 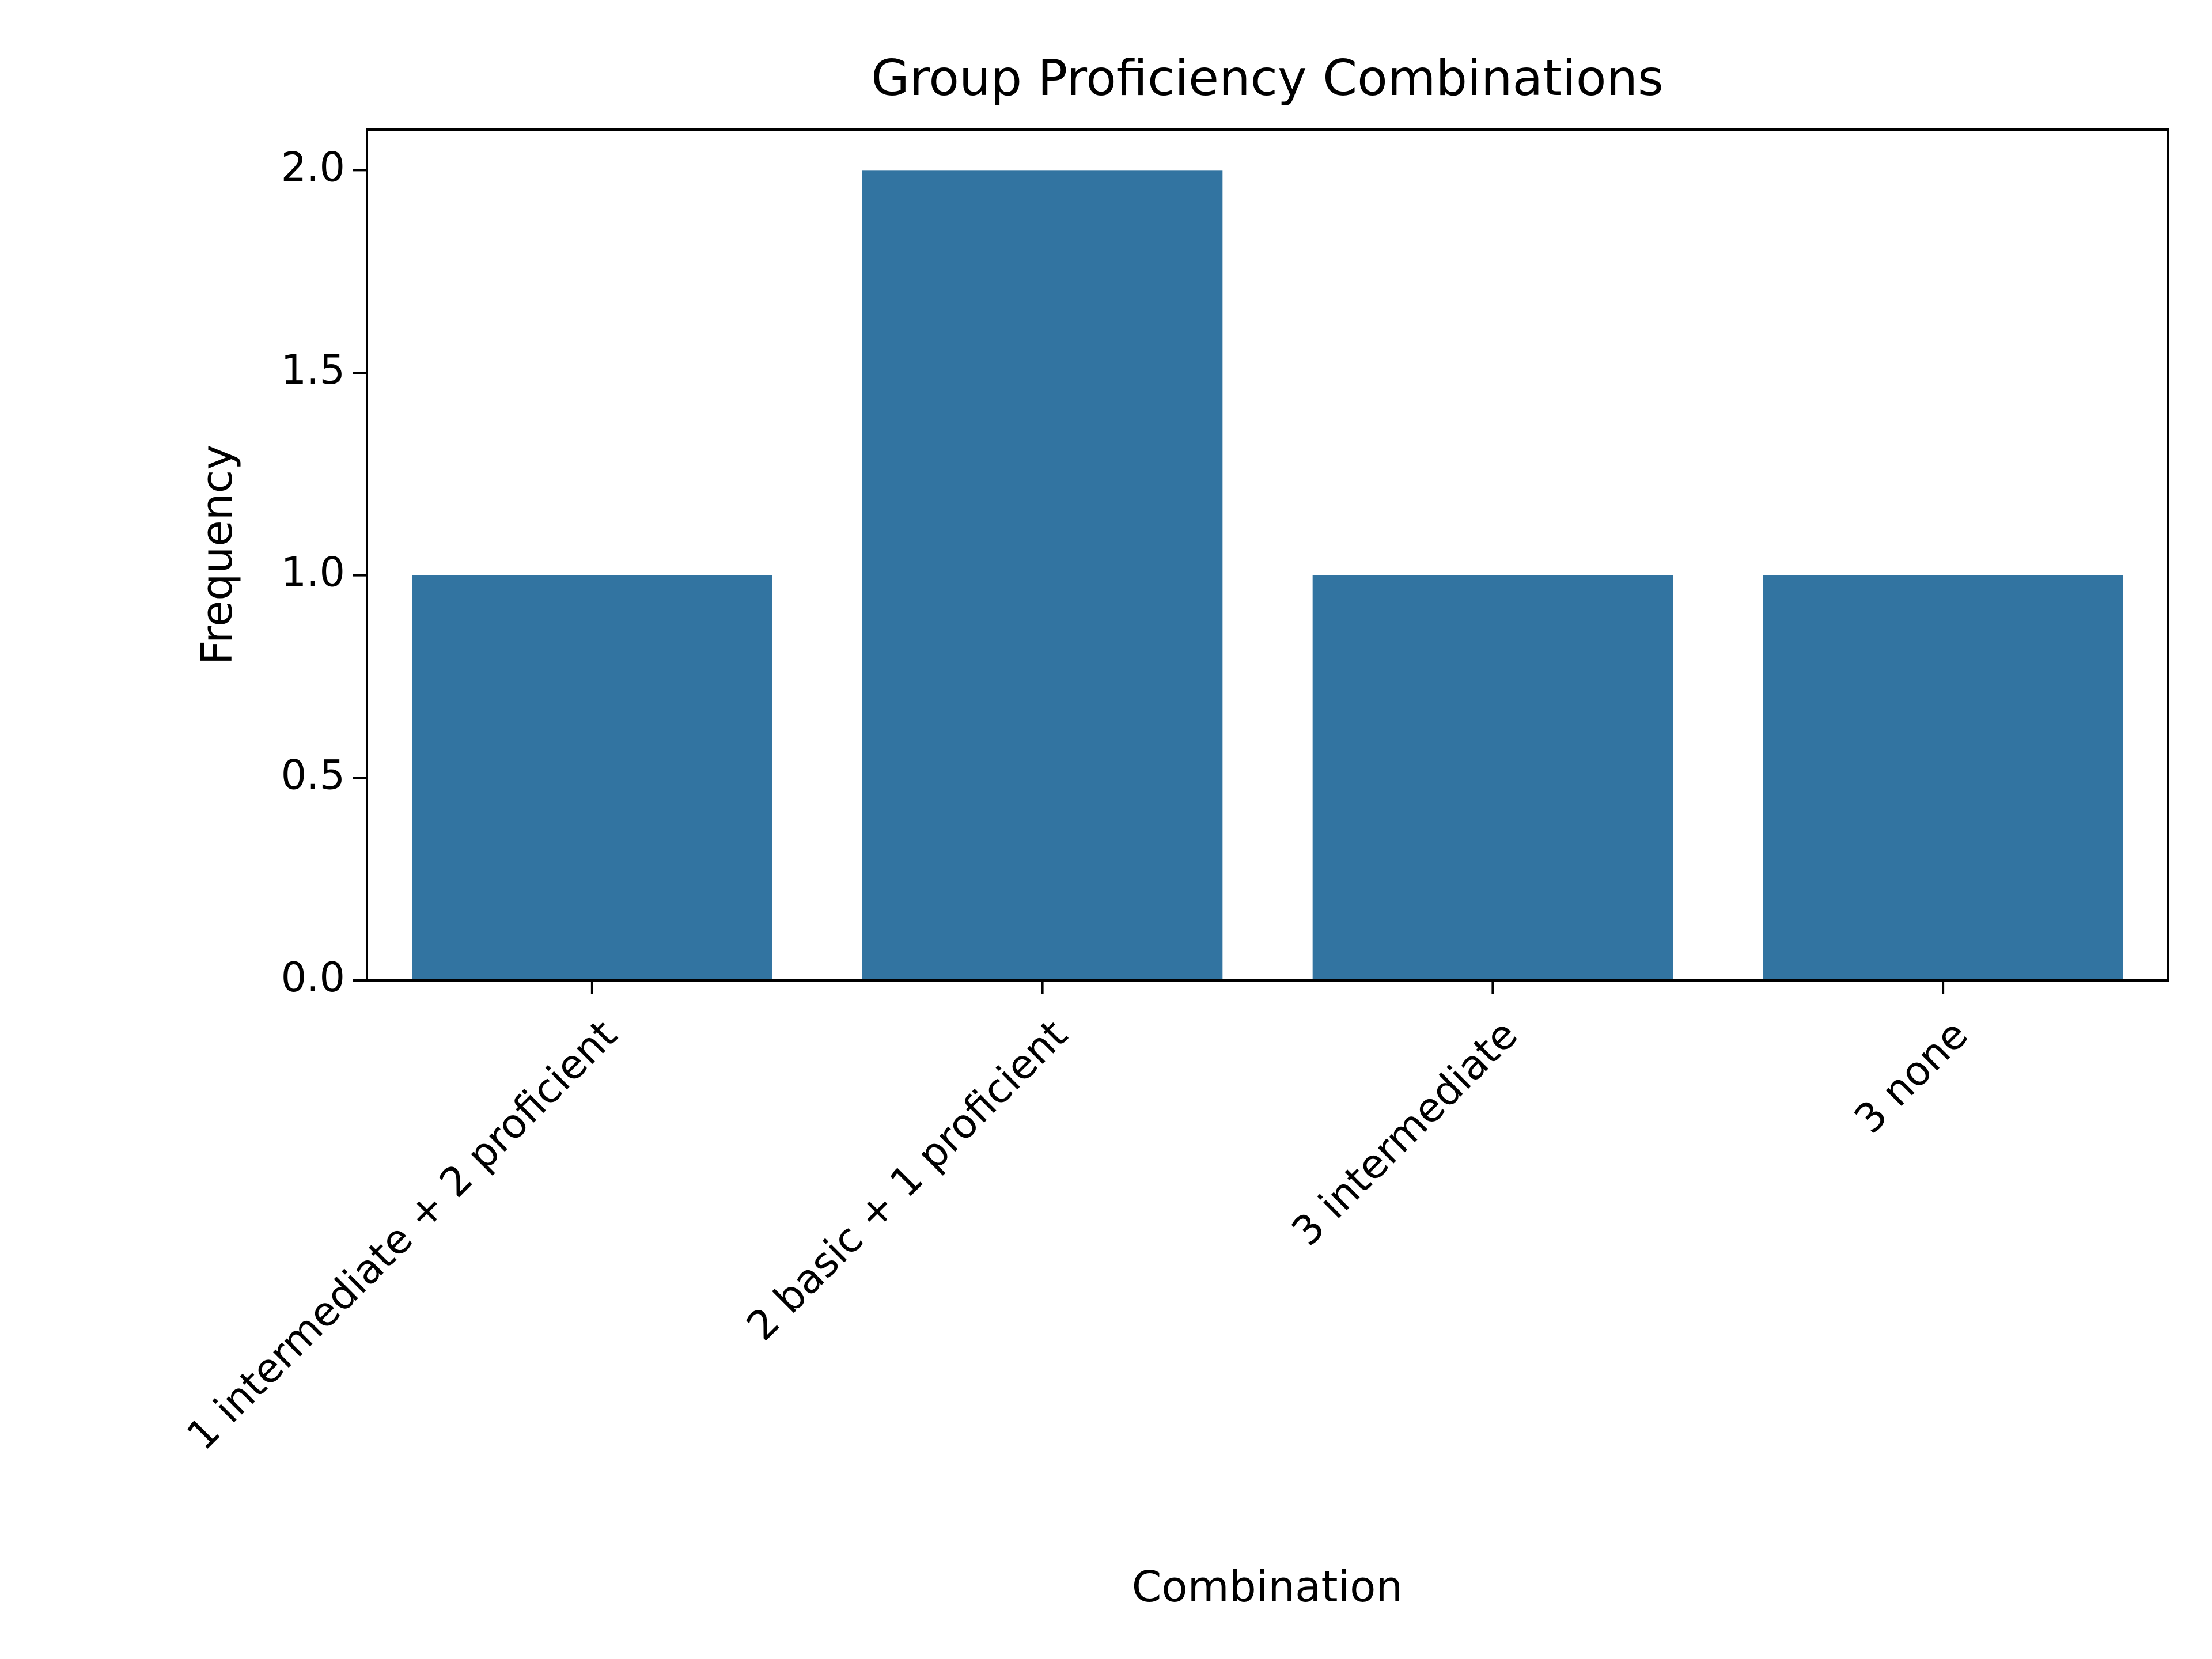 I want to click on y-axis-label: Frequency, so click(x=217, y=555).